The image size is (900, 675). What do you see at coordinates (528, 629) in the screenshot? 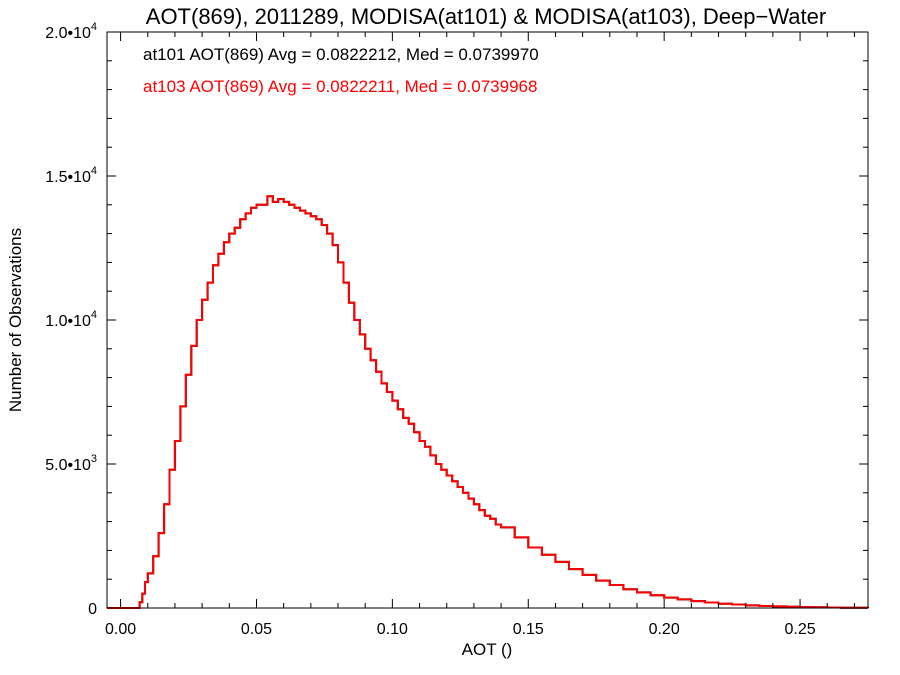
I see `x-tick-label: 0.15` at bounding box center [528, 629].